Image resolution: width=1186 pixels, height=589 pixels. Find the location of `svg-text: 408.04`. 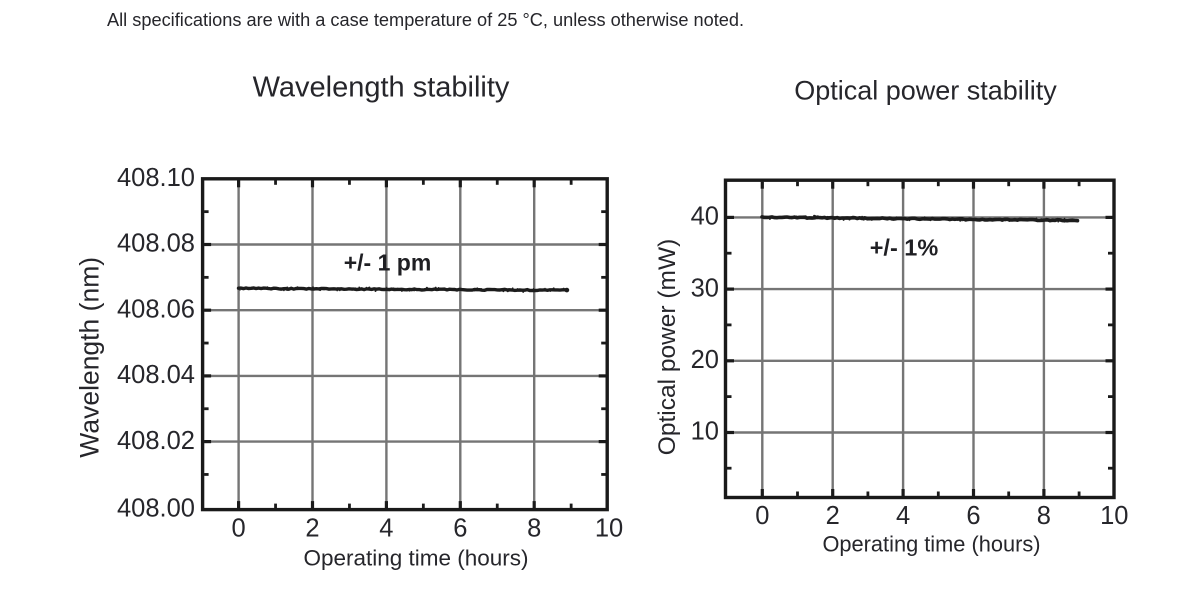

svg-text: 408.04 is located at coordinates (156, 375).